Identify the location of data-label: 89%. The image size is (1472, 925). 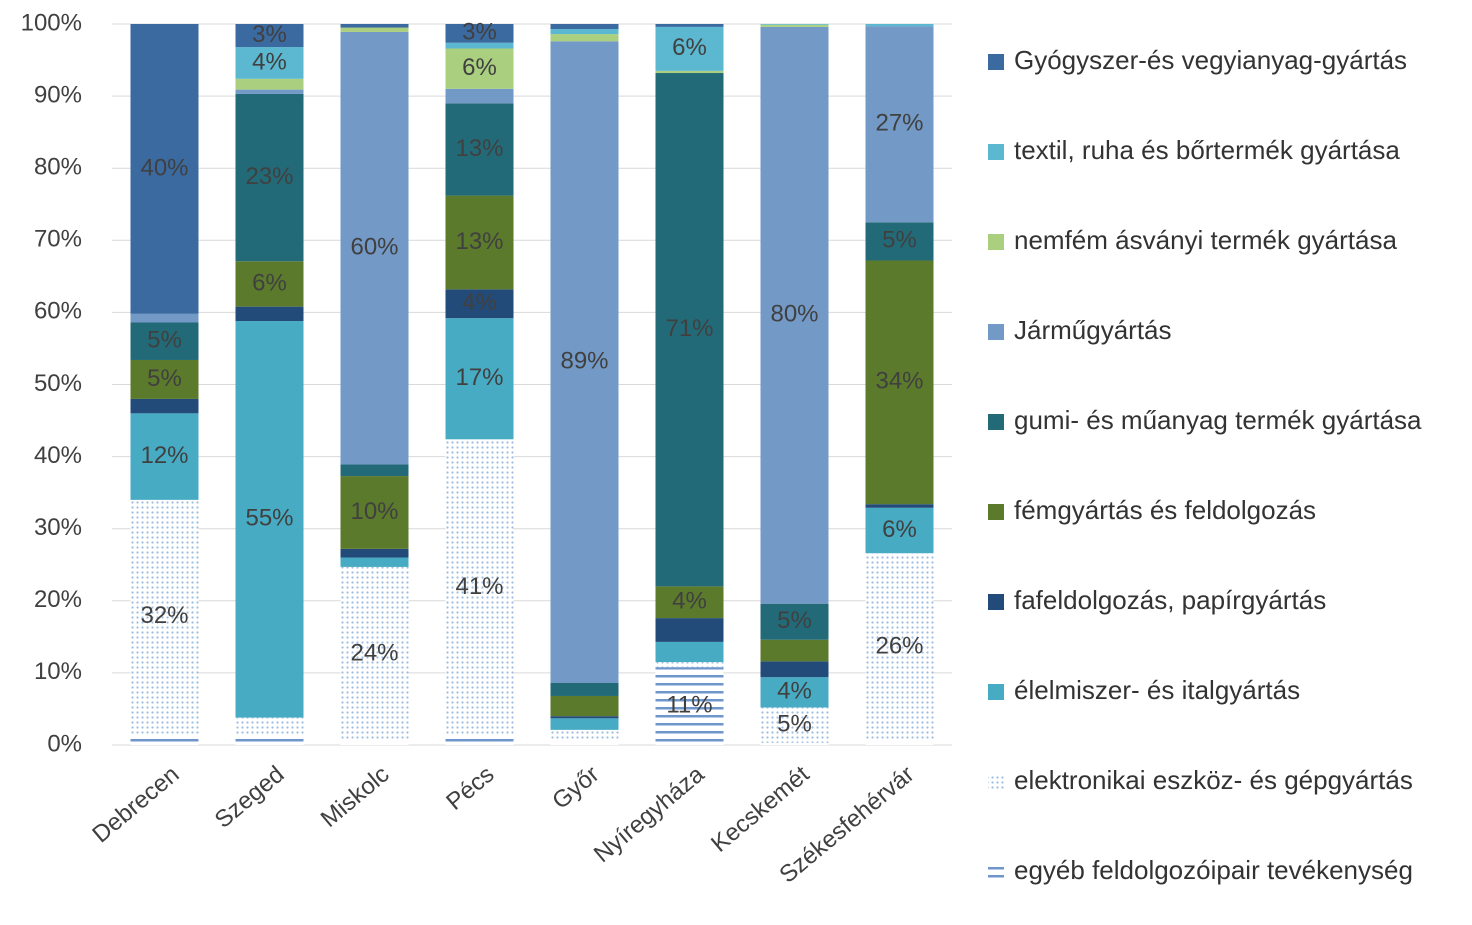
(584, 360).